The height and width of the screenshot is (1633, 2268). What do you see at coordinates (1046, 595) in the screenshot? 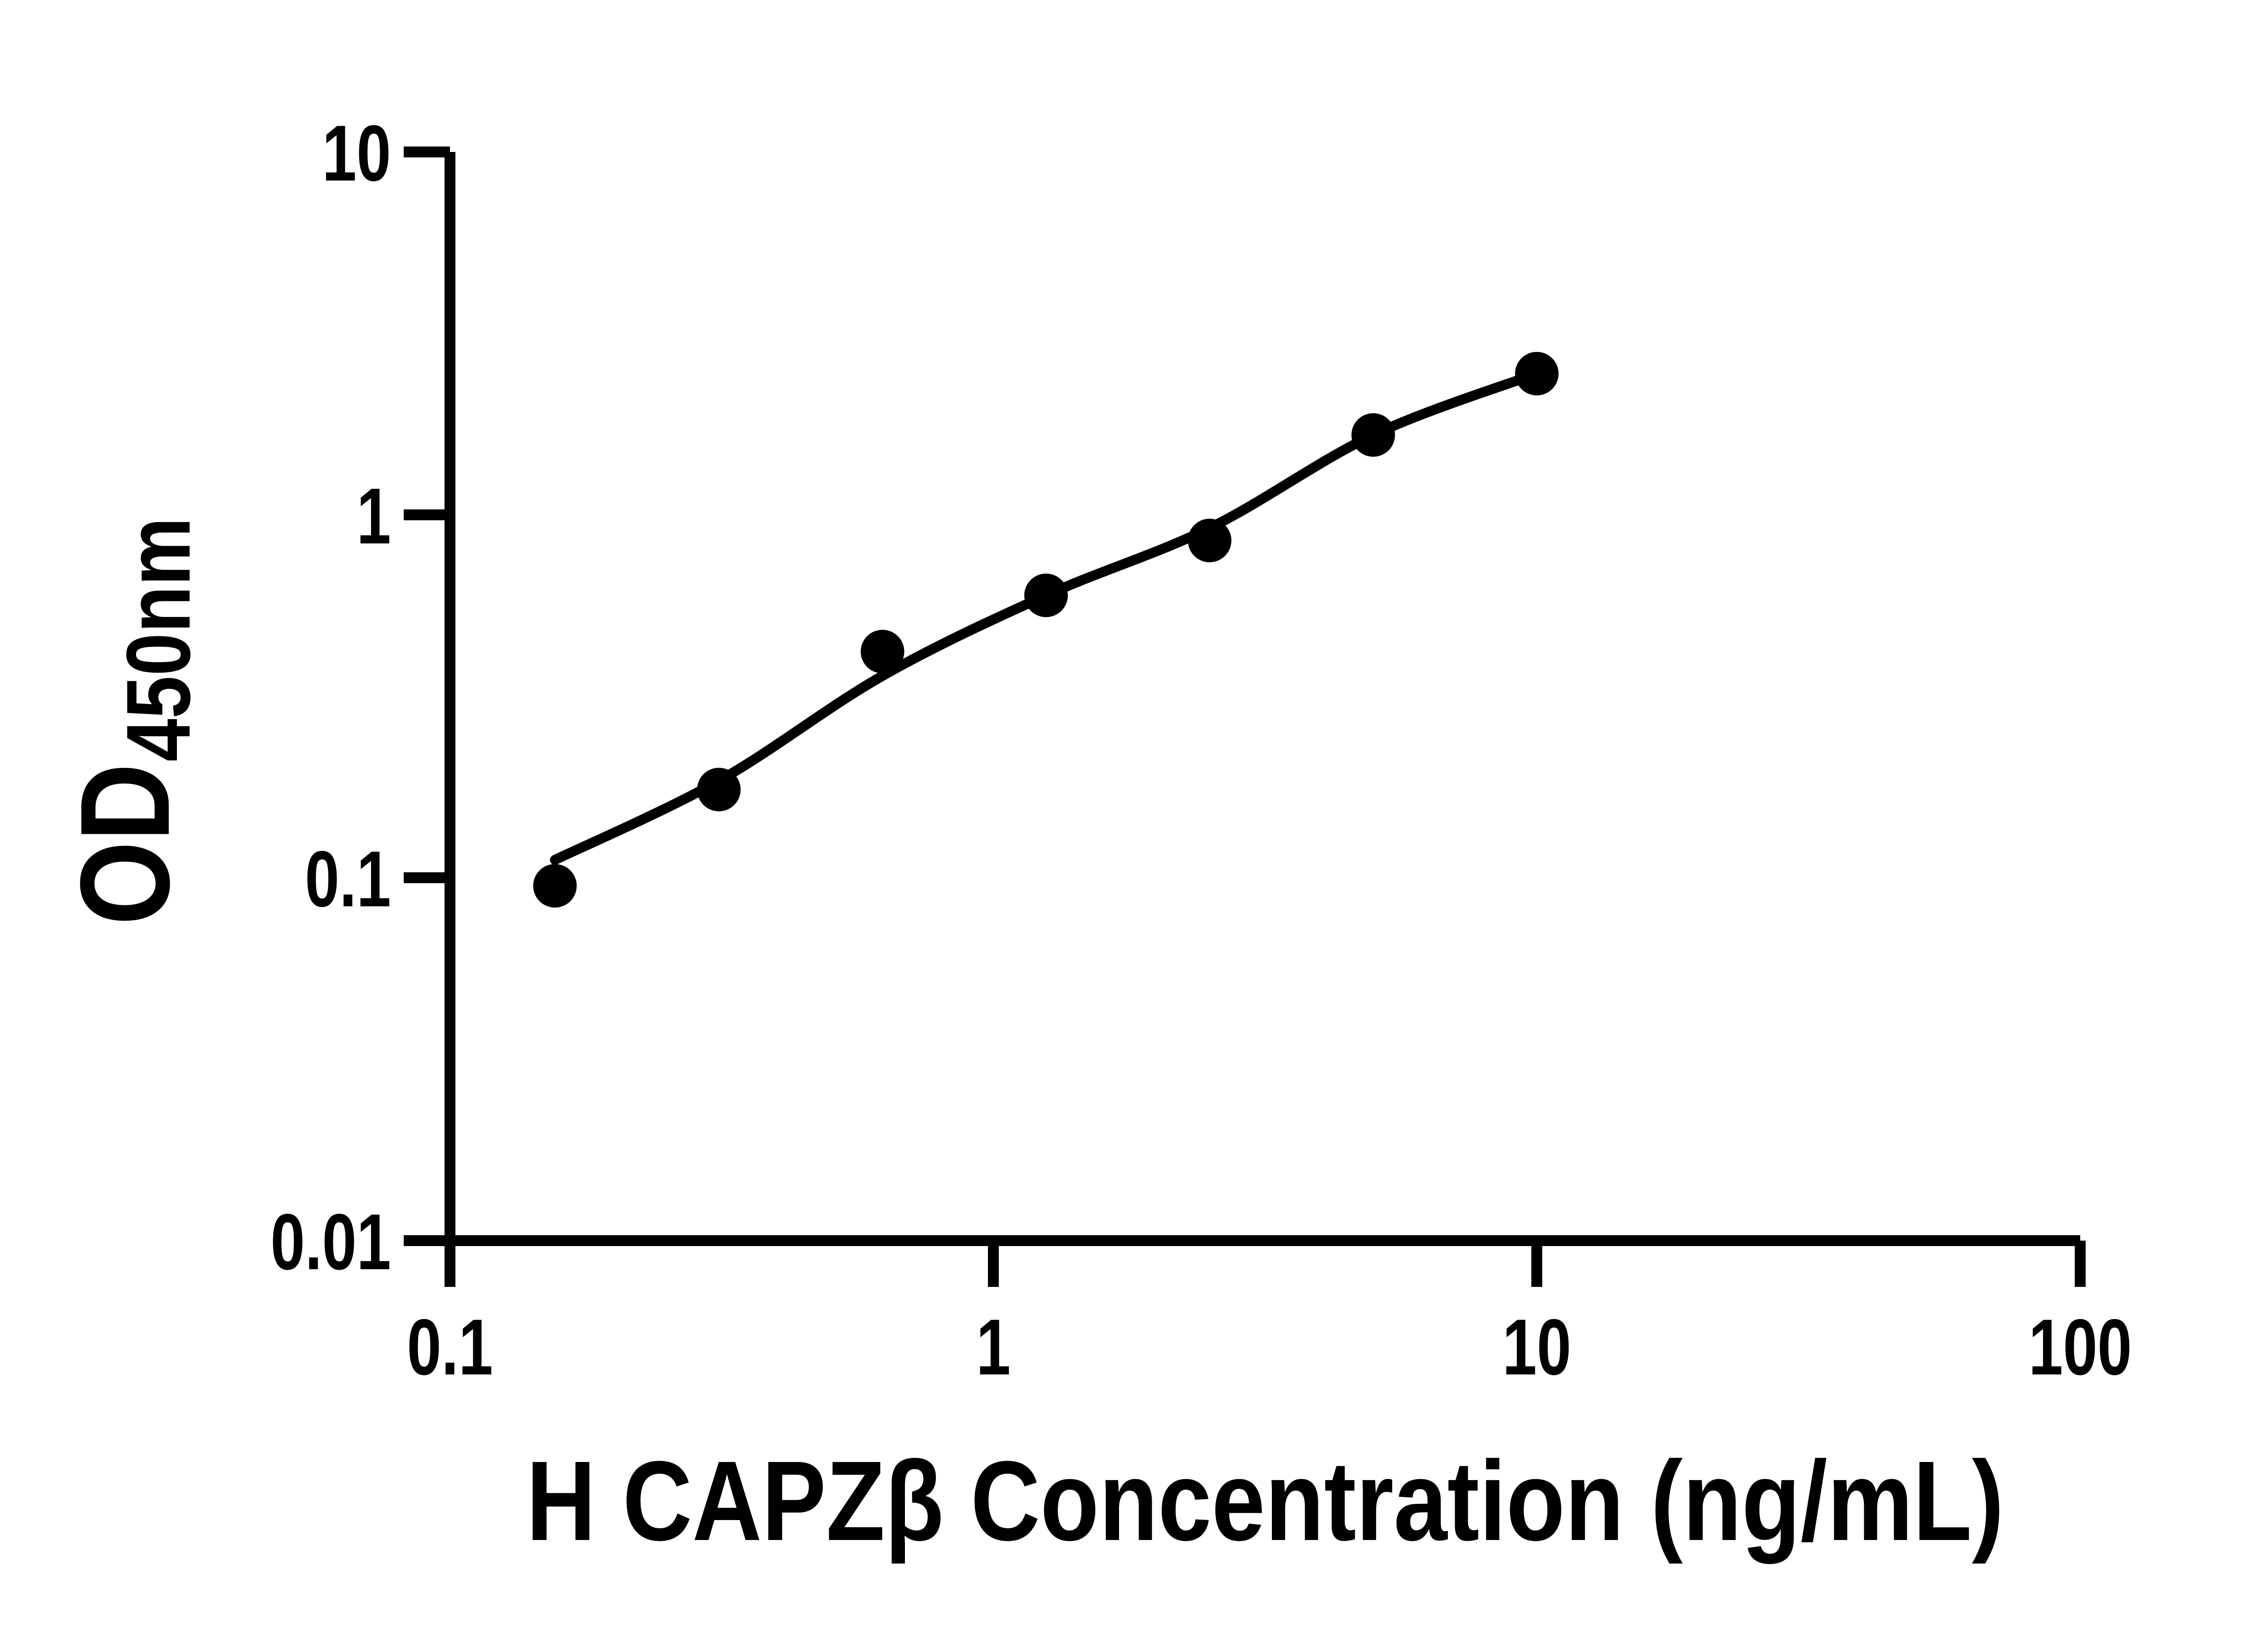
I see `data-point-1.25` at bounding box center [1046, 595].